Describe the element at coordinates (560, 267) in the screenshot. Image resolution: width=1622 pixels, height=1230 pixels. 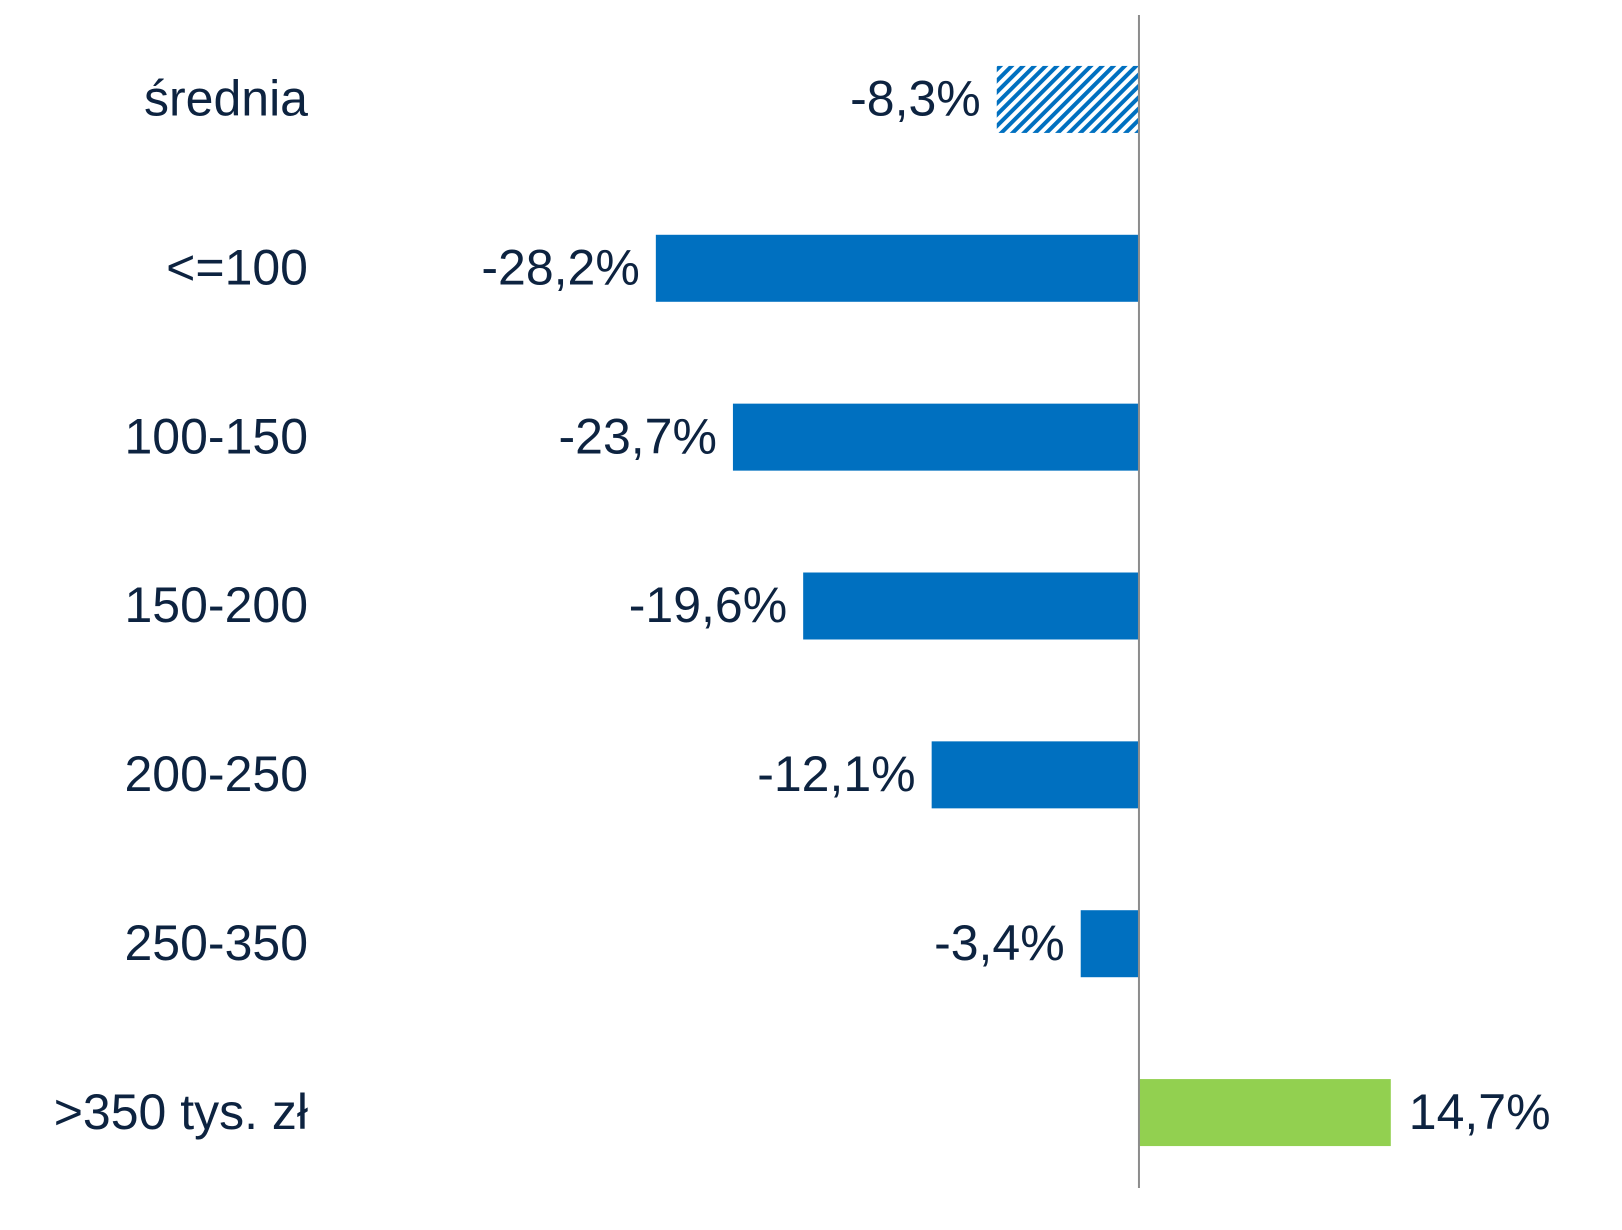
I see `value-label: -28,2%` at that location.